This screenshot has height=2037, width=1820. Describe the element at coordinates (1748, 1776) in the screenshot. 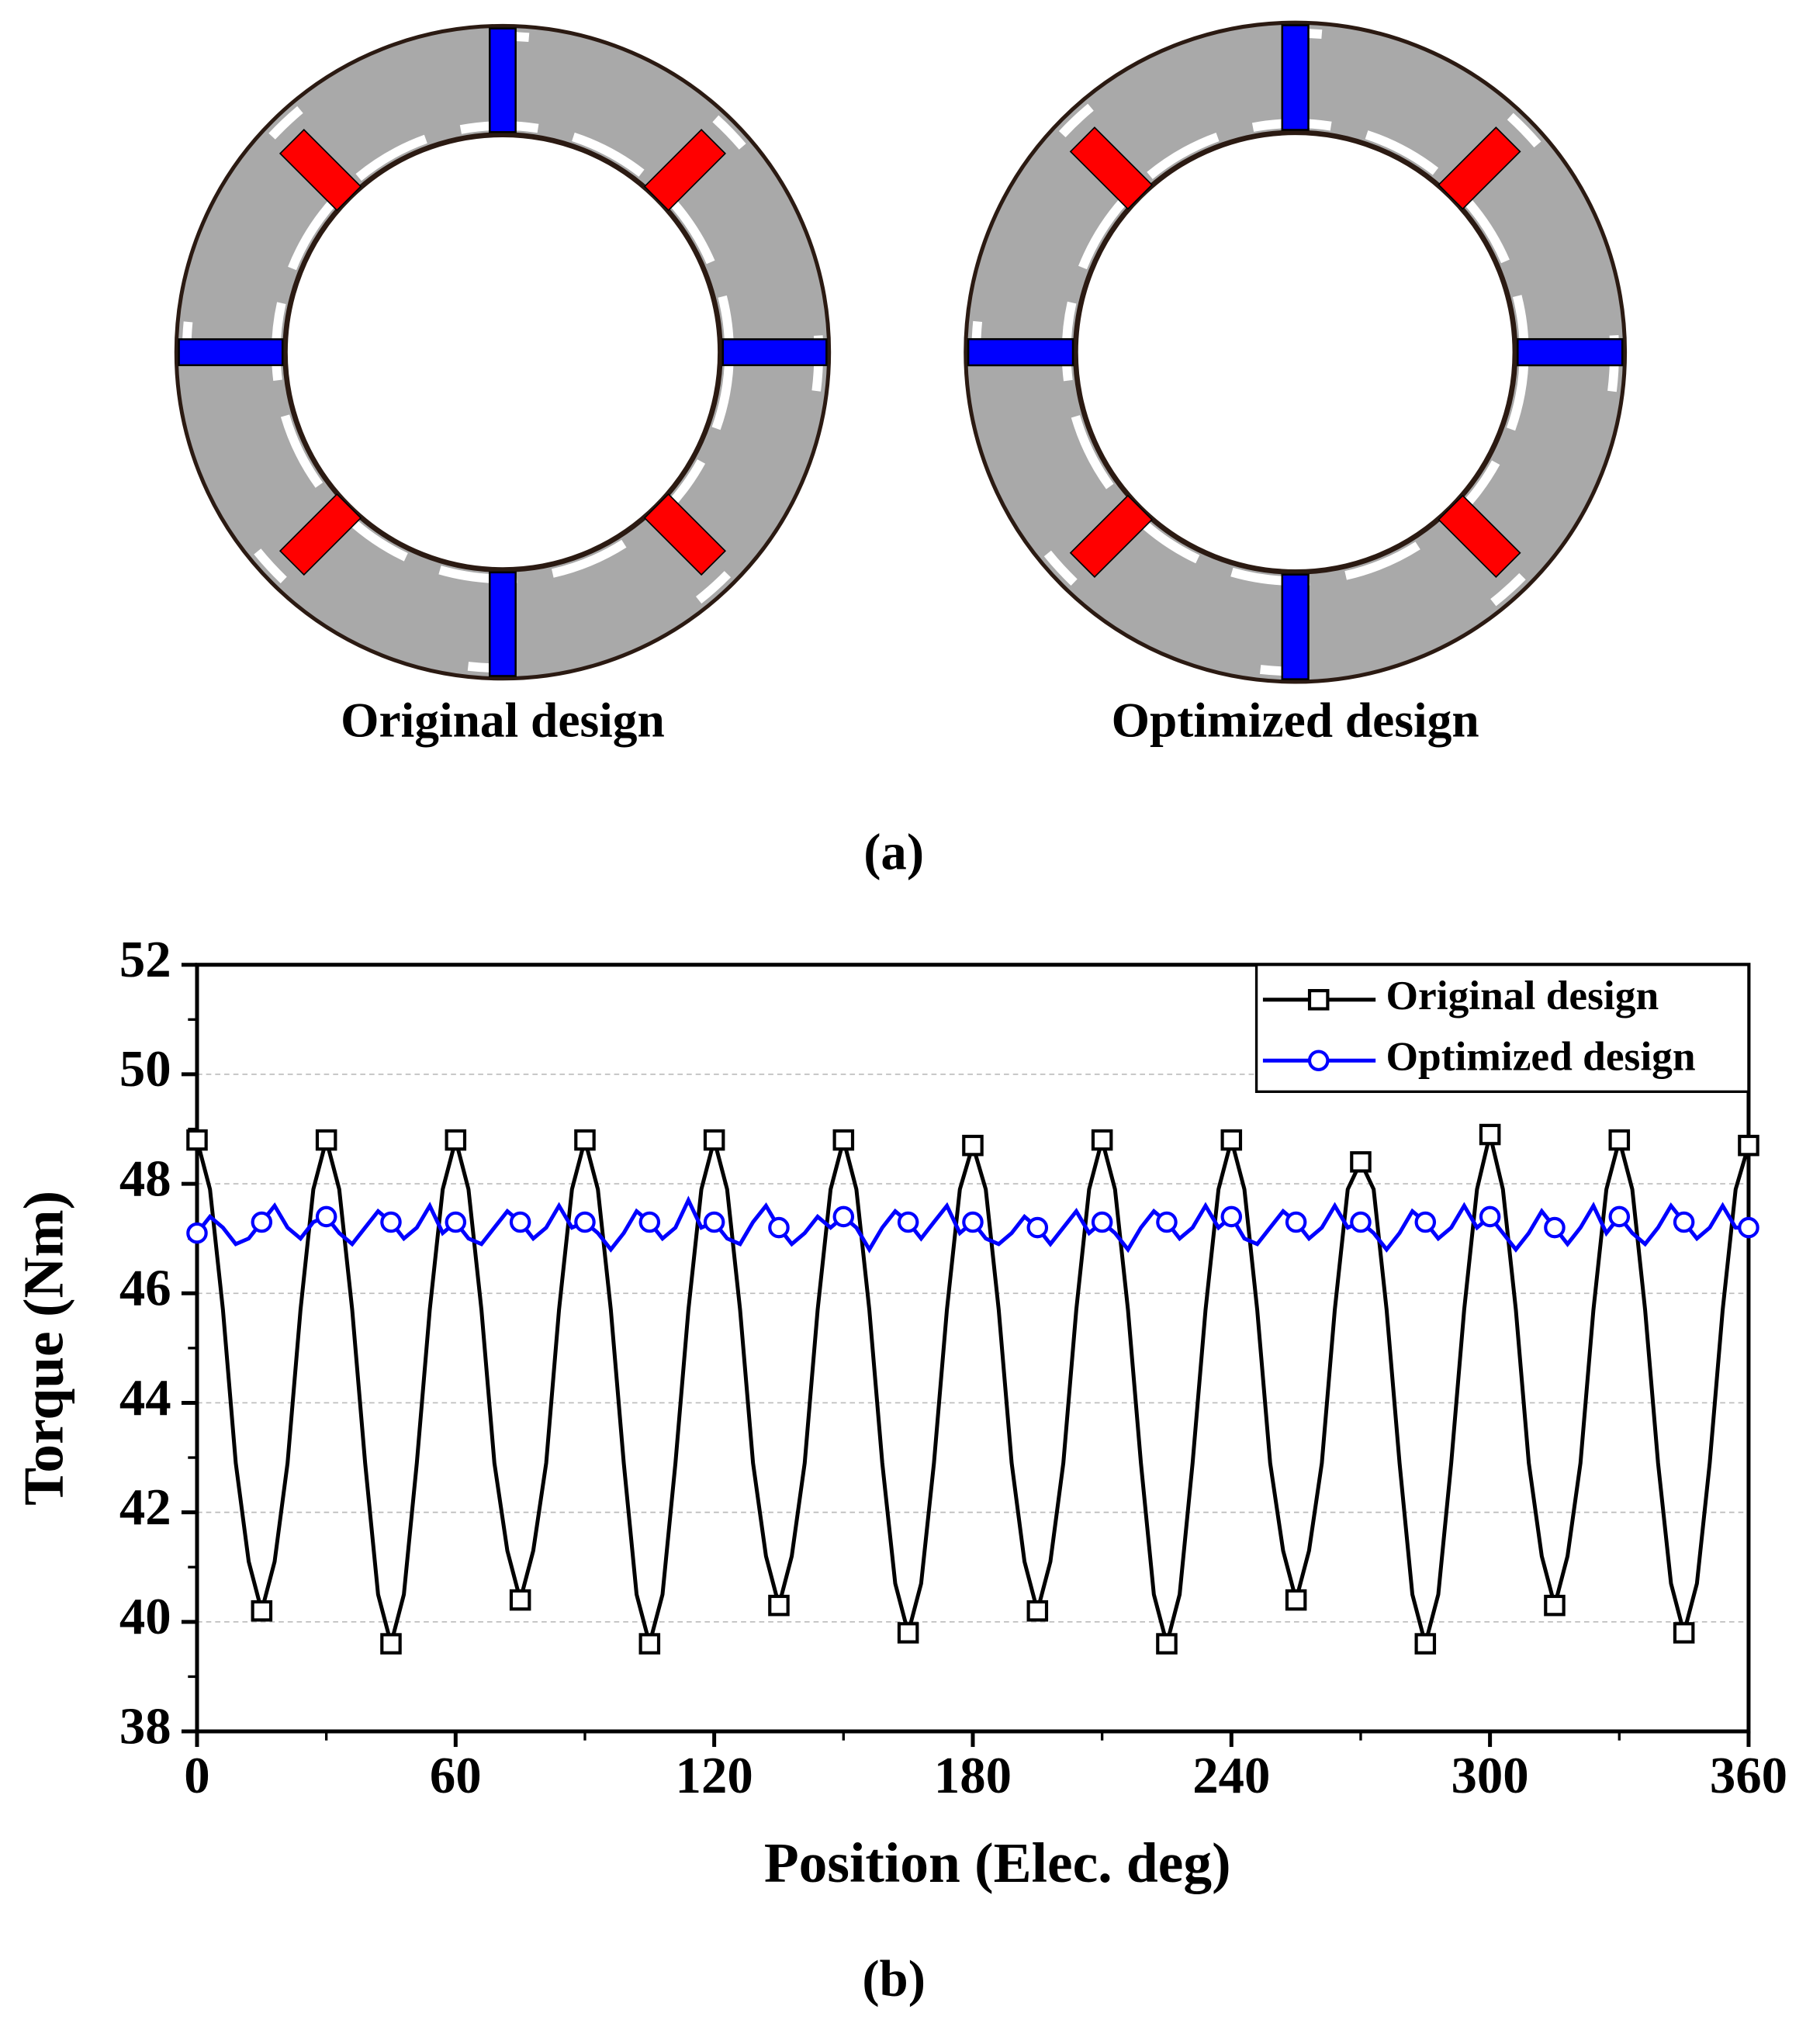

I see `x-tick-label: 360` at that location.